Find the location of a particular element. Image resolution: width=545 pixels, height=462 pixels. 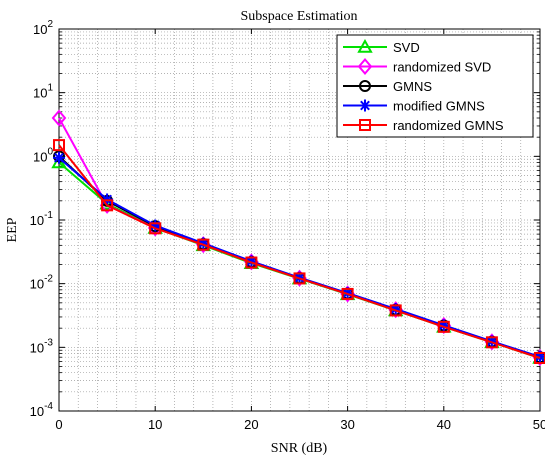

y-tick-label: 10⁻⁴ is located at coordinates (42, 410).